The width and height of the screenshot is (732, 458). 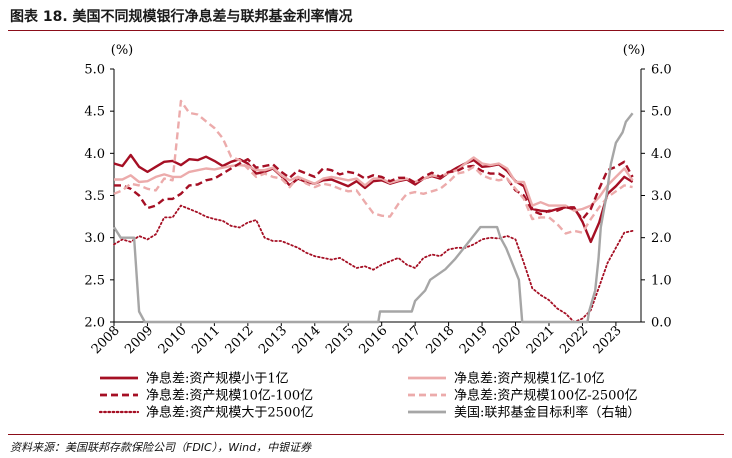 What do you see at coordinates (440, 340) in the screenshot?
I see `x-tick-label: 2018` at bounding box center [440, 340].